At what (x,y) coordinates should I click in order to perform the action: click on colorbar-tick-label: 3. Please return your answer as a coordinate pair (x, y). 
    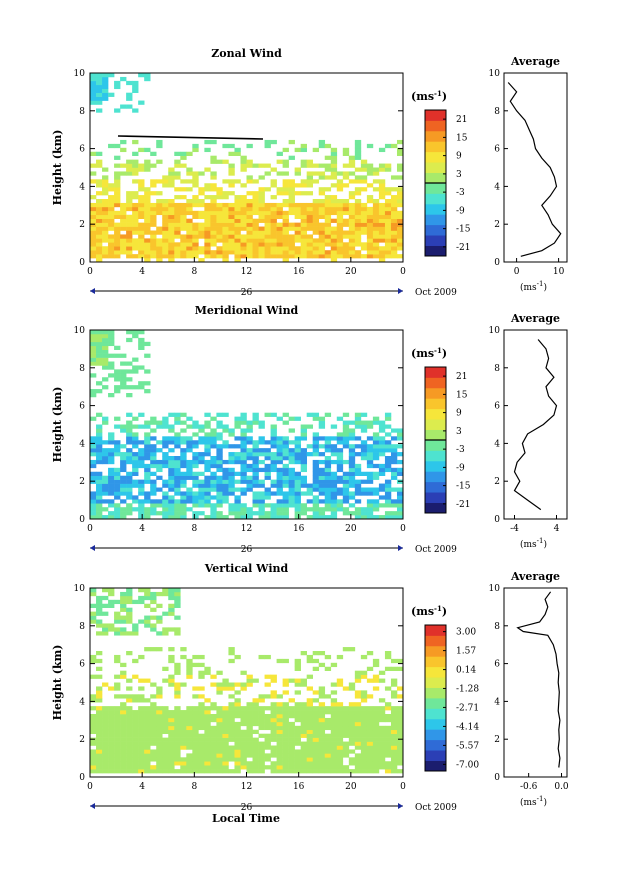
    Looking at the image, I should click on (459, 432).